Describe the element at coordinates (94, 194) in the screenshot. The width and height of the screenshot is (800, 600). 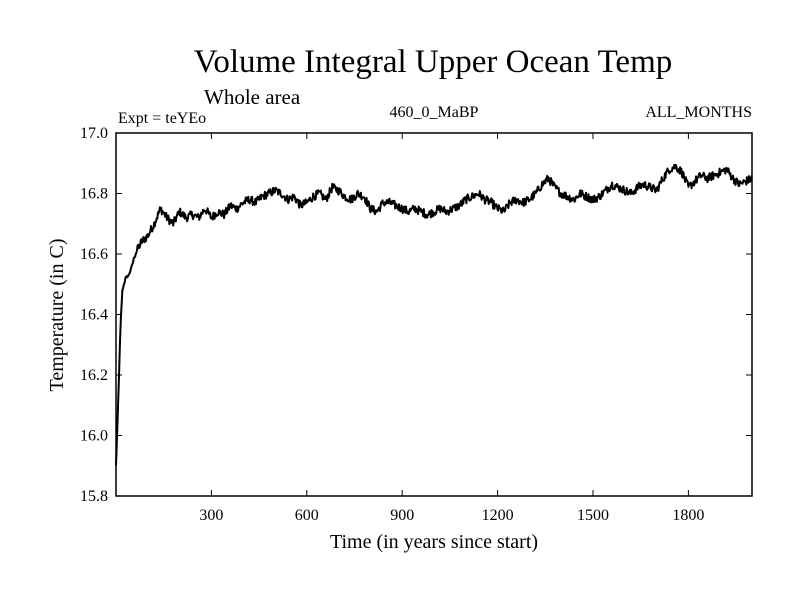
I see `y-tick-label: 16.8` at that location.